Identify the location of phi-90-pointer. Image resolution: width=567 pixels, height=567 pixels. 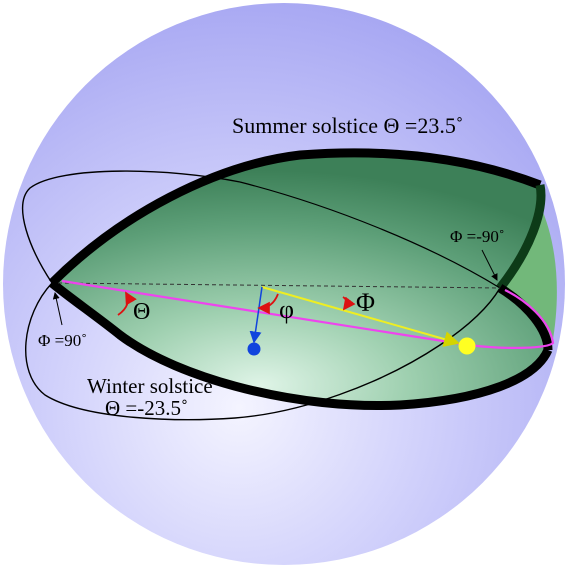
(57, 309).